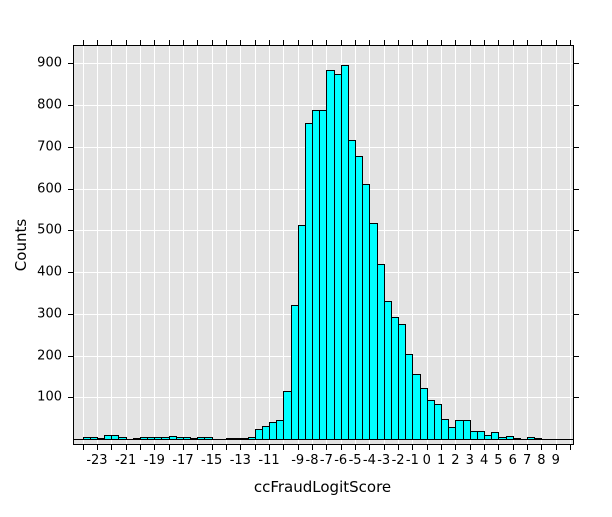 Image resolution: width=612 pixels, height=517 pixels. What do you see at coordinates (49, 230) in the screenshot?
I see `y-tick-label: 500` at bounding box center [49, 230].